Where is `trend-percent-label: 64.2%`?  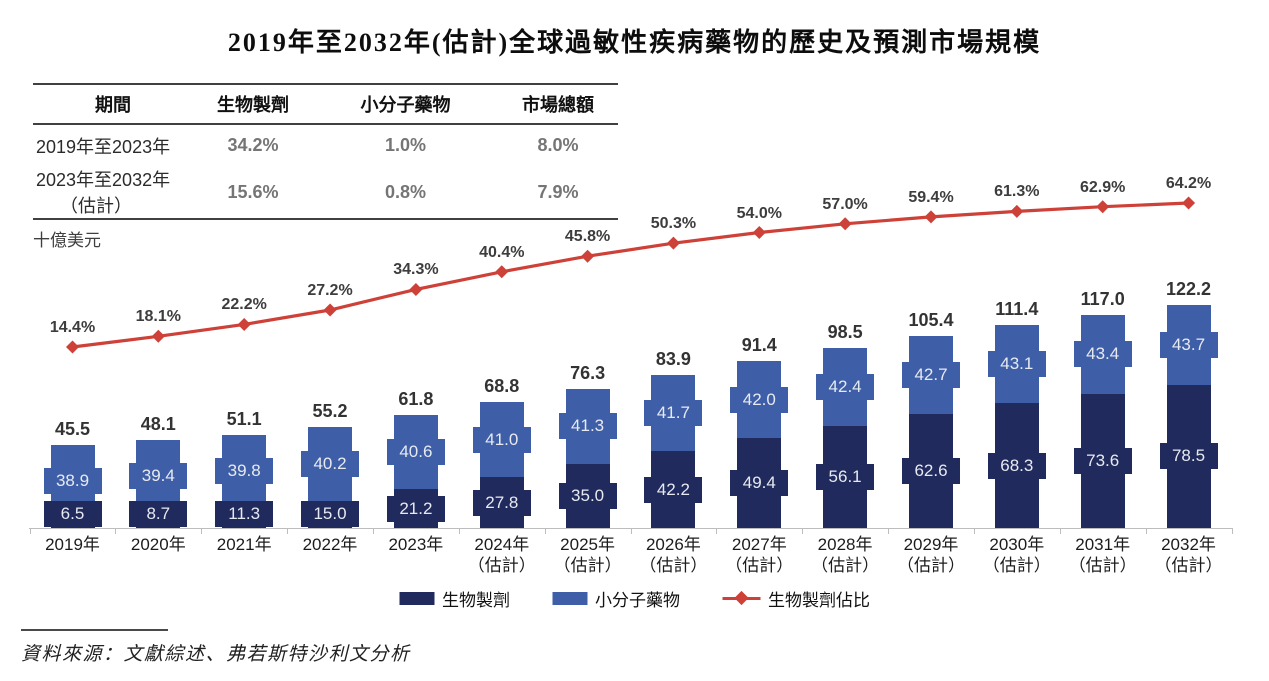
trend-percent-label: 64.2% is located at coordinates (1188, 183).